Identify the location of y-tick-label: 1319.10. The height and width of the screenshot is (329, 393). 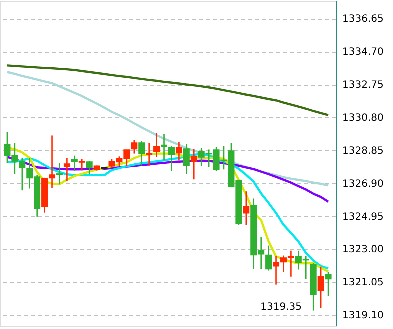
(363, 316).